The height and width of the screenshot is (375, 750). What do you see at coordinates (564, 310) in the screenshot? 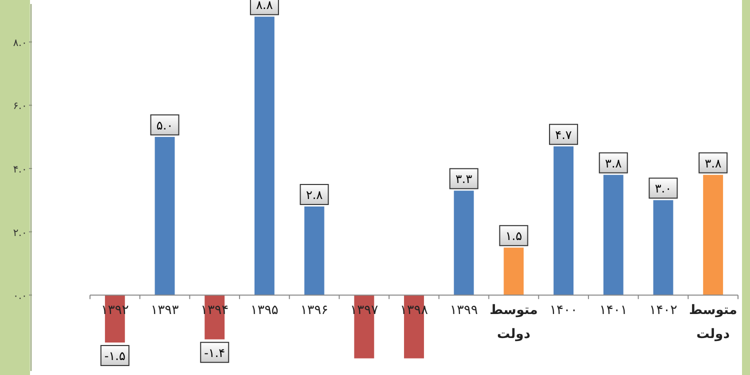
I see `x-tick-label: ۱۴۰۰` at bounding box center [564, 310].